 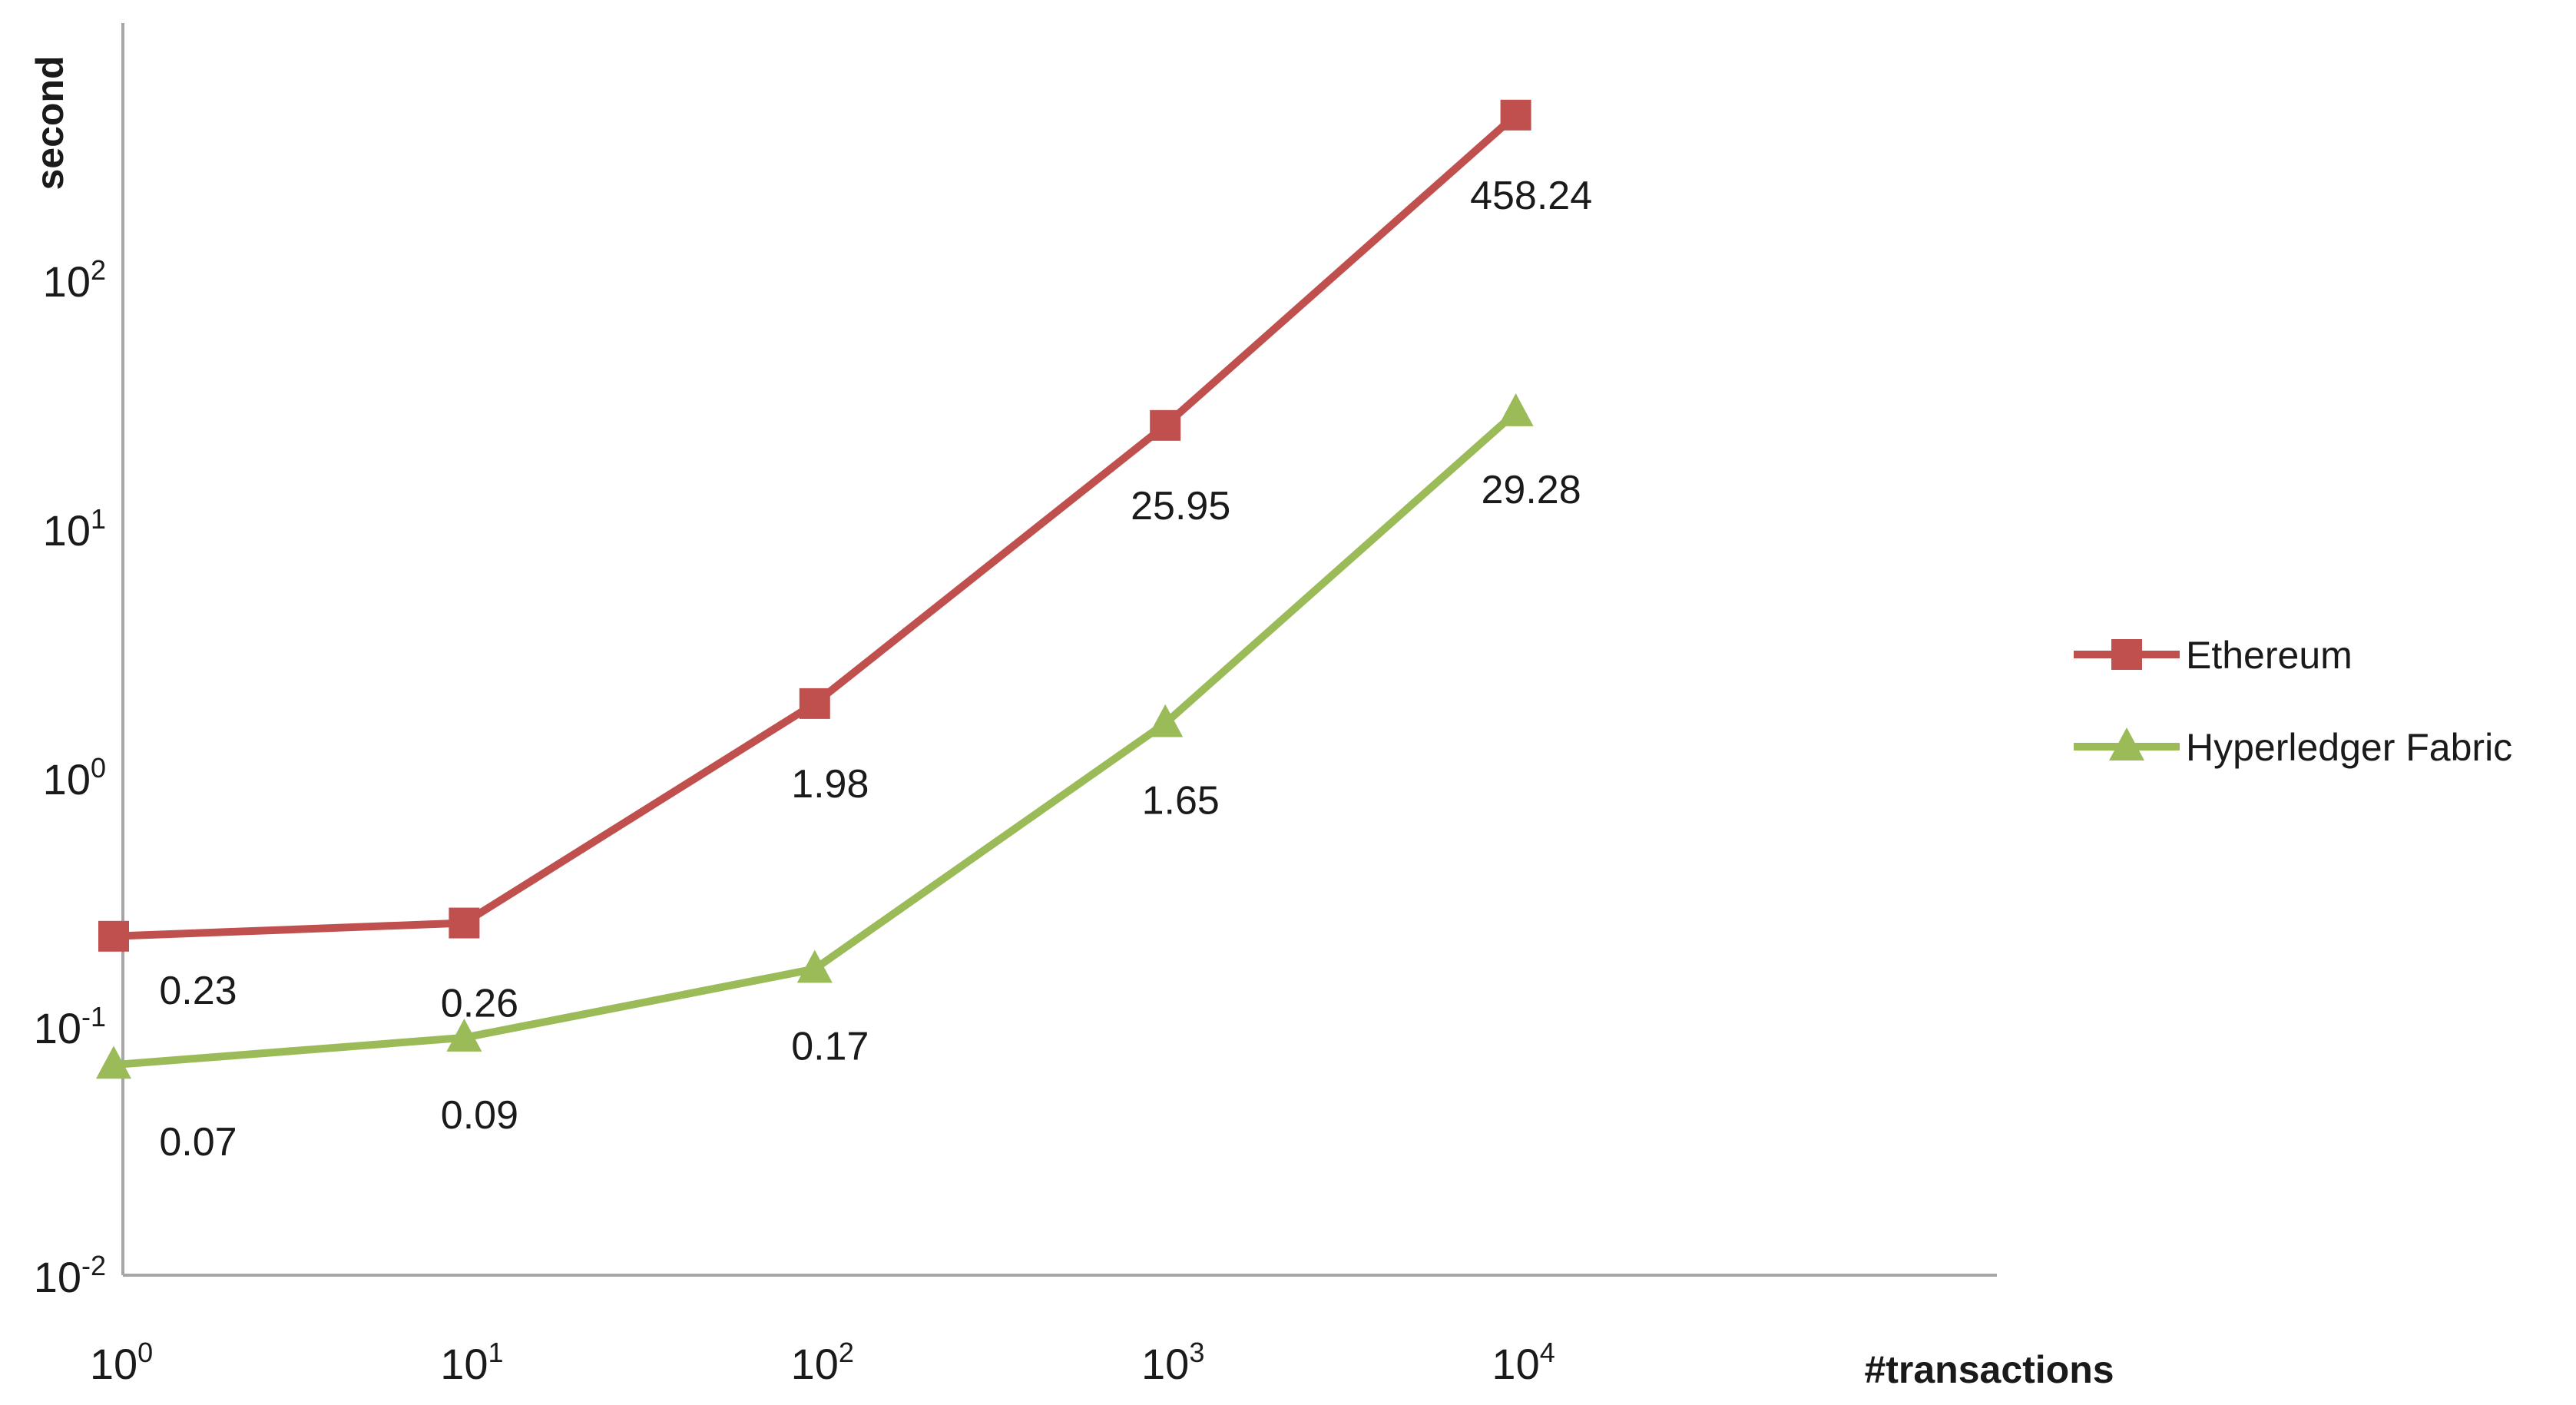 I want to click on y-tick-exponent: 1, so click(x=98, y=519).